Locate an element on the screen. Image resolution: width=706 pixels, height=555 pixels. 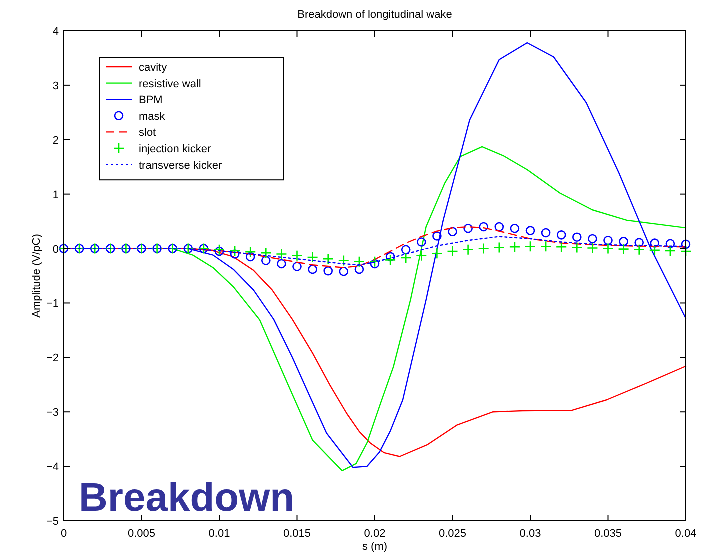
x-tick-label: 0.035 is located at coordinates (608, 534).